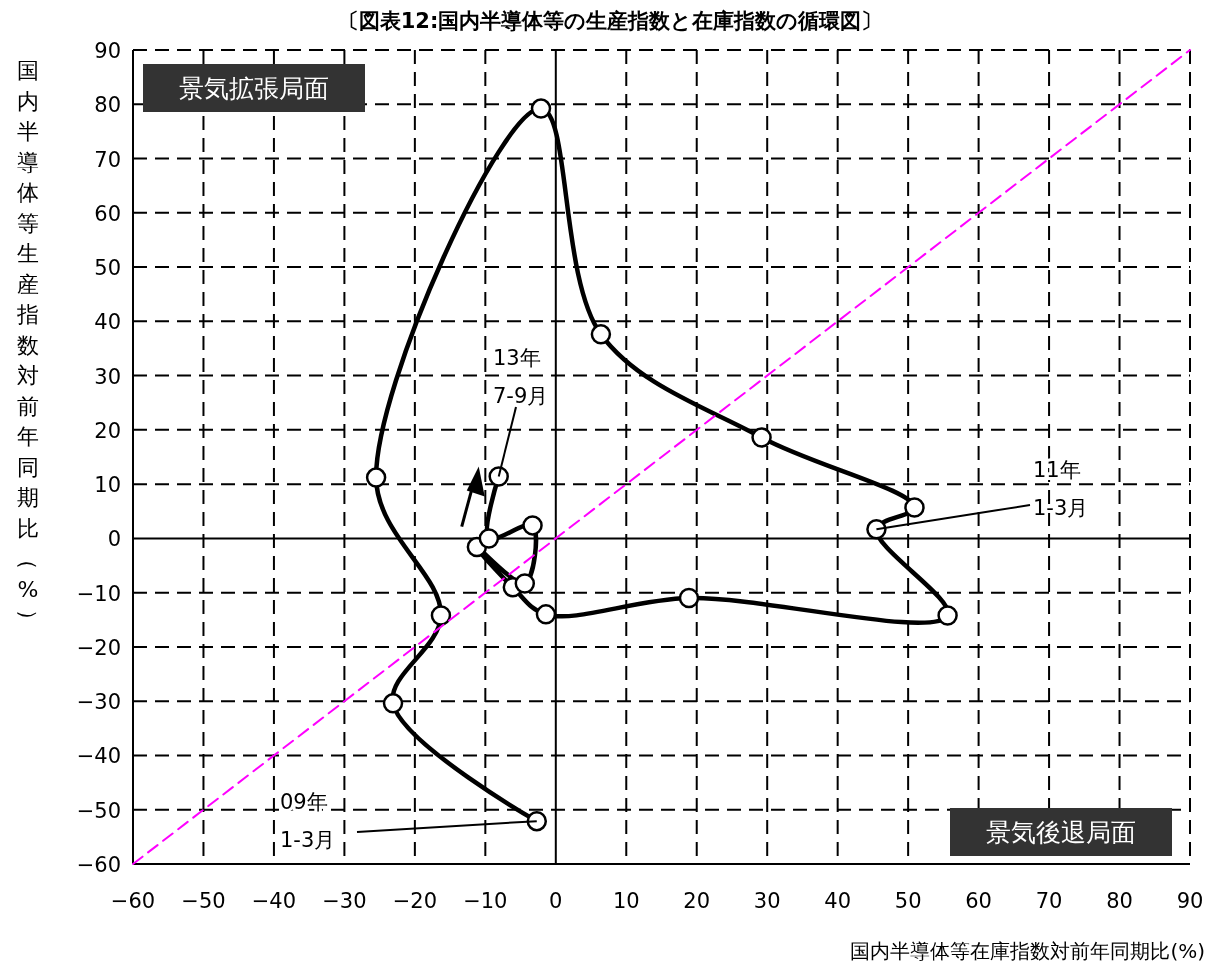 Image resolution: width=1208 pixels, height=970 pixels. What do you see at coordinates (203, 901) in the screenshot?
I see `x-tick-label: −50` at bounding box center [203, 901].